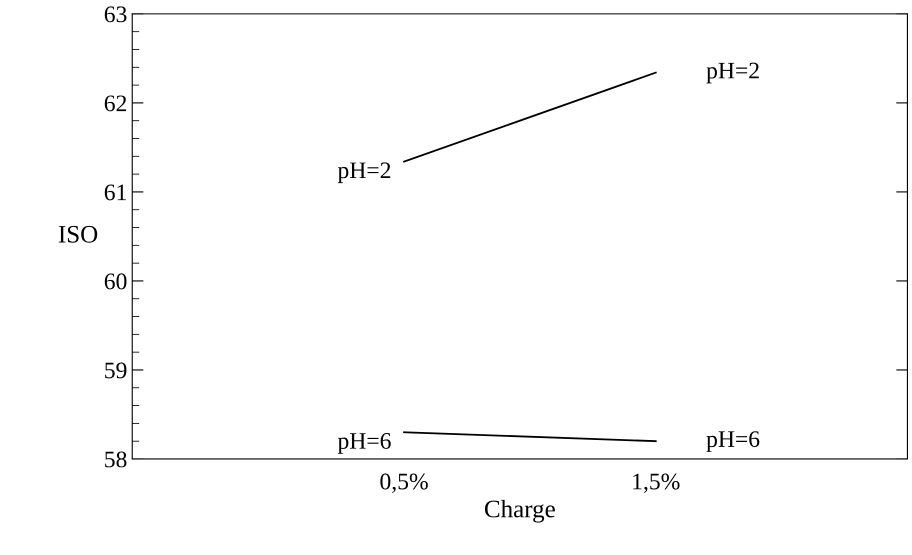 The width and height of the screenshot is (912, 555). Describe the element at coordinates (732, 73) in the screenshot. I see `text: pH=2` at that location.